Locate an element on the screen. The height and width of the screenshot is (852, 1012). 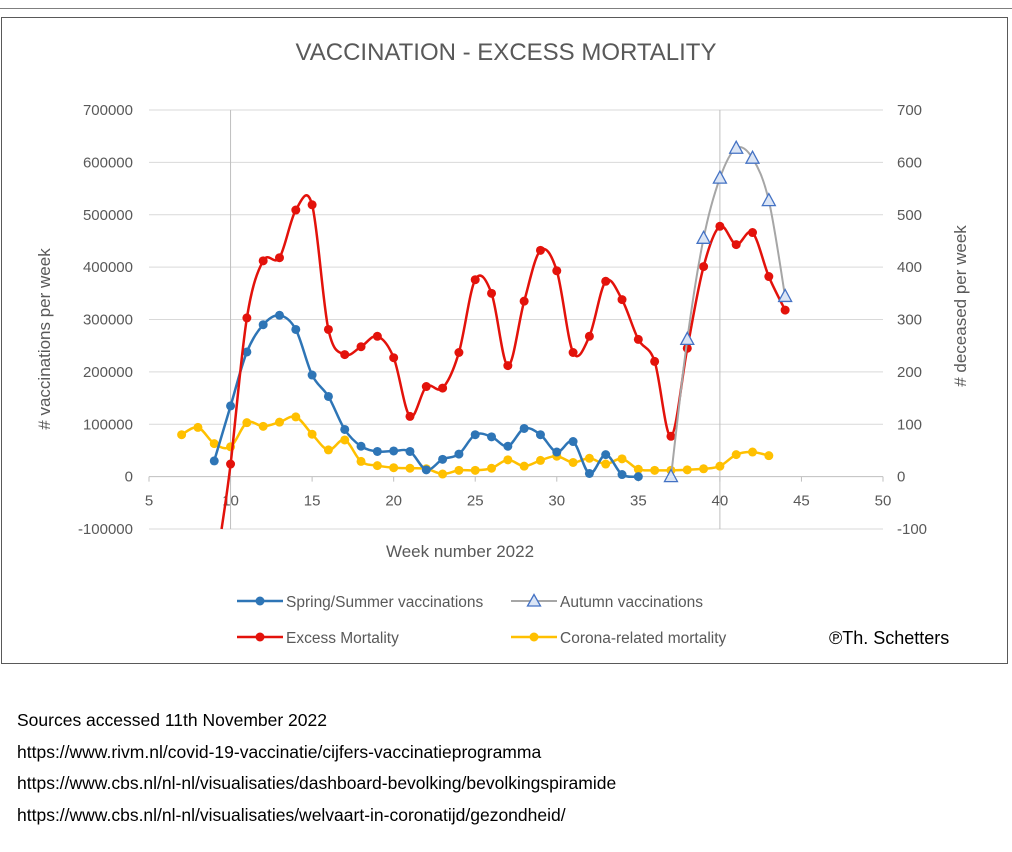
series-spring-summer is located at coordinates (426, 396).